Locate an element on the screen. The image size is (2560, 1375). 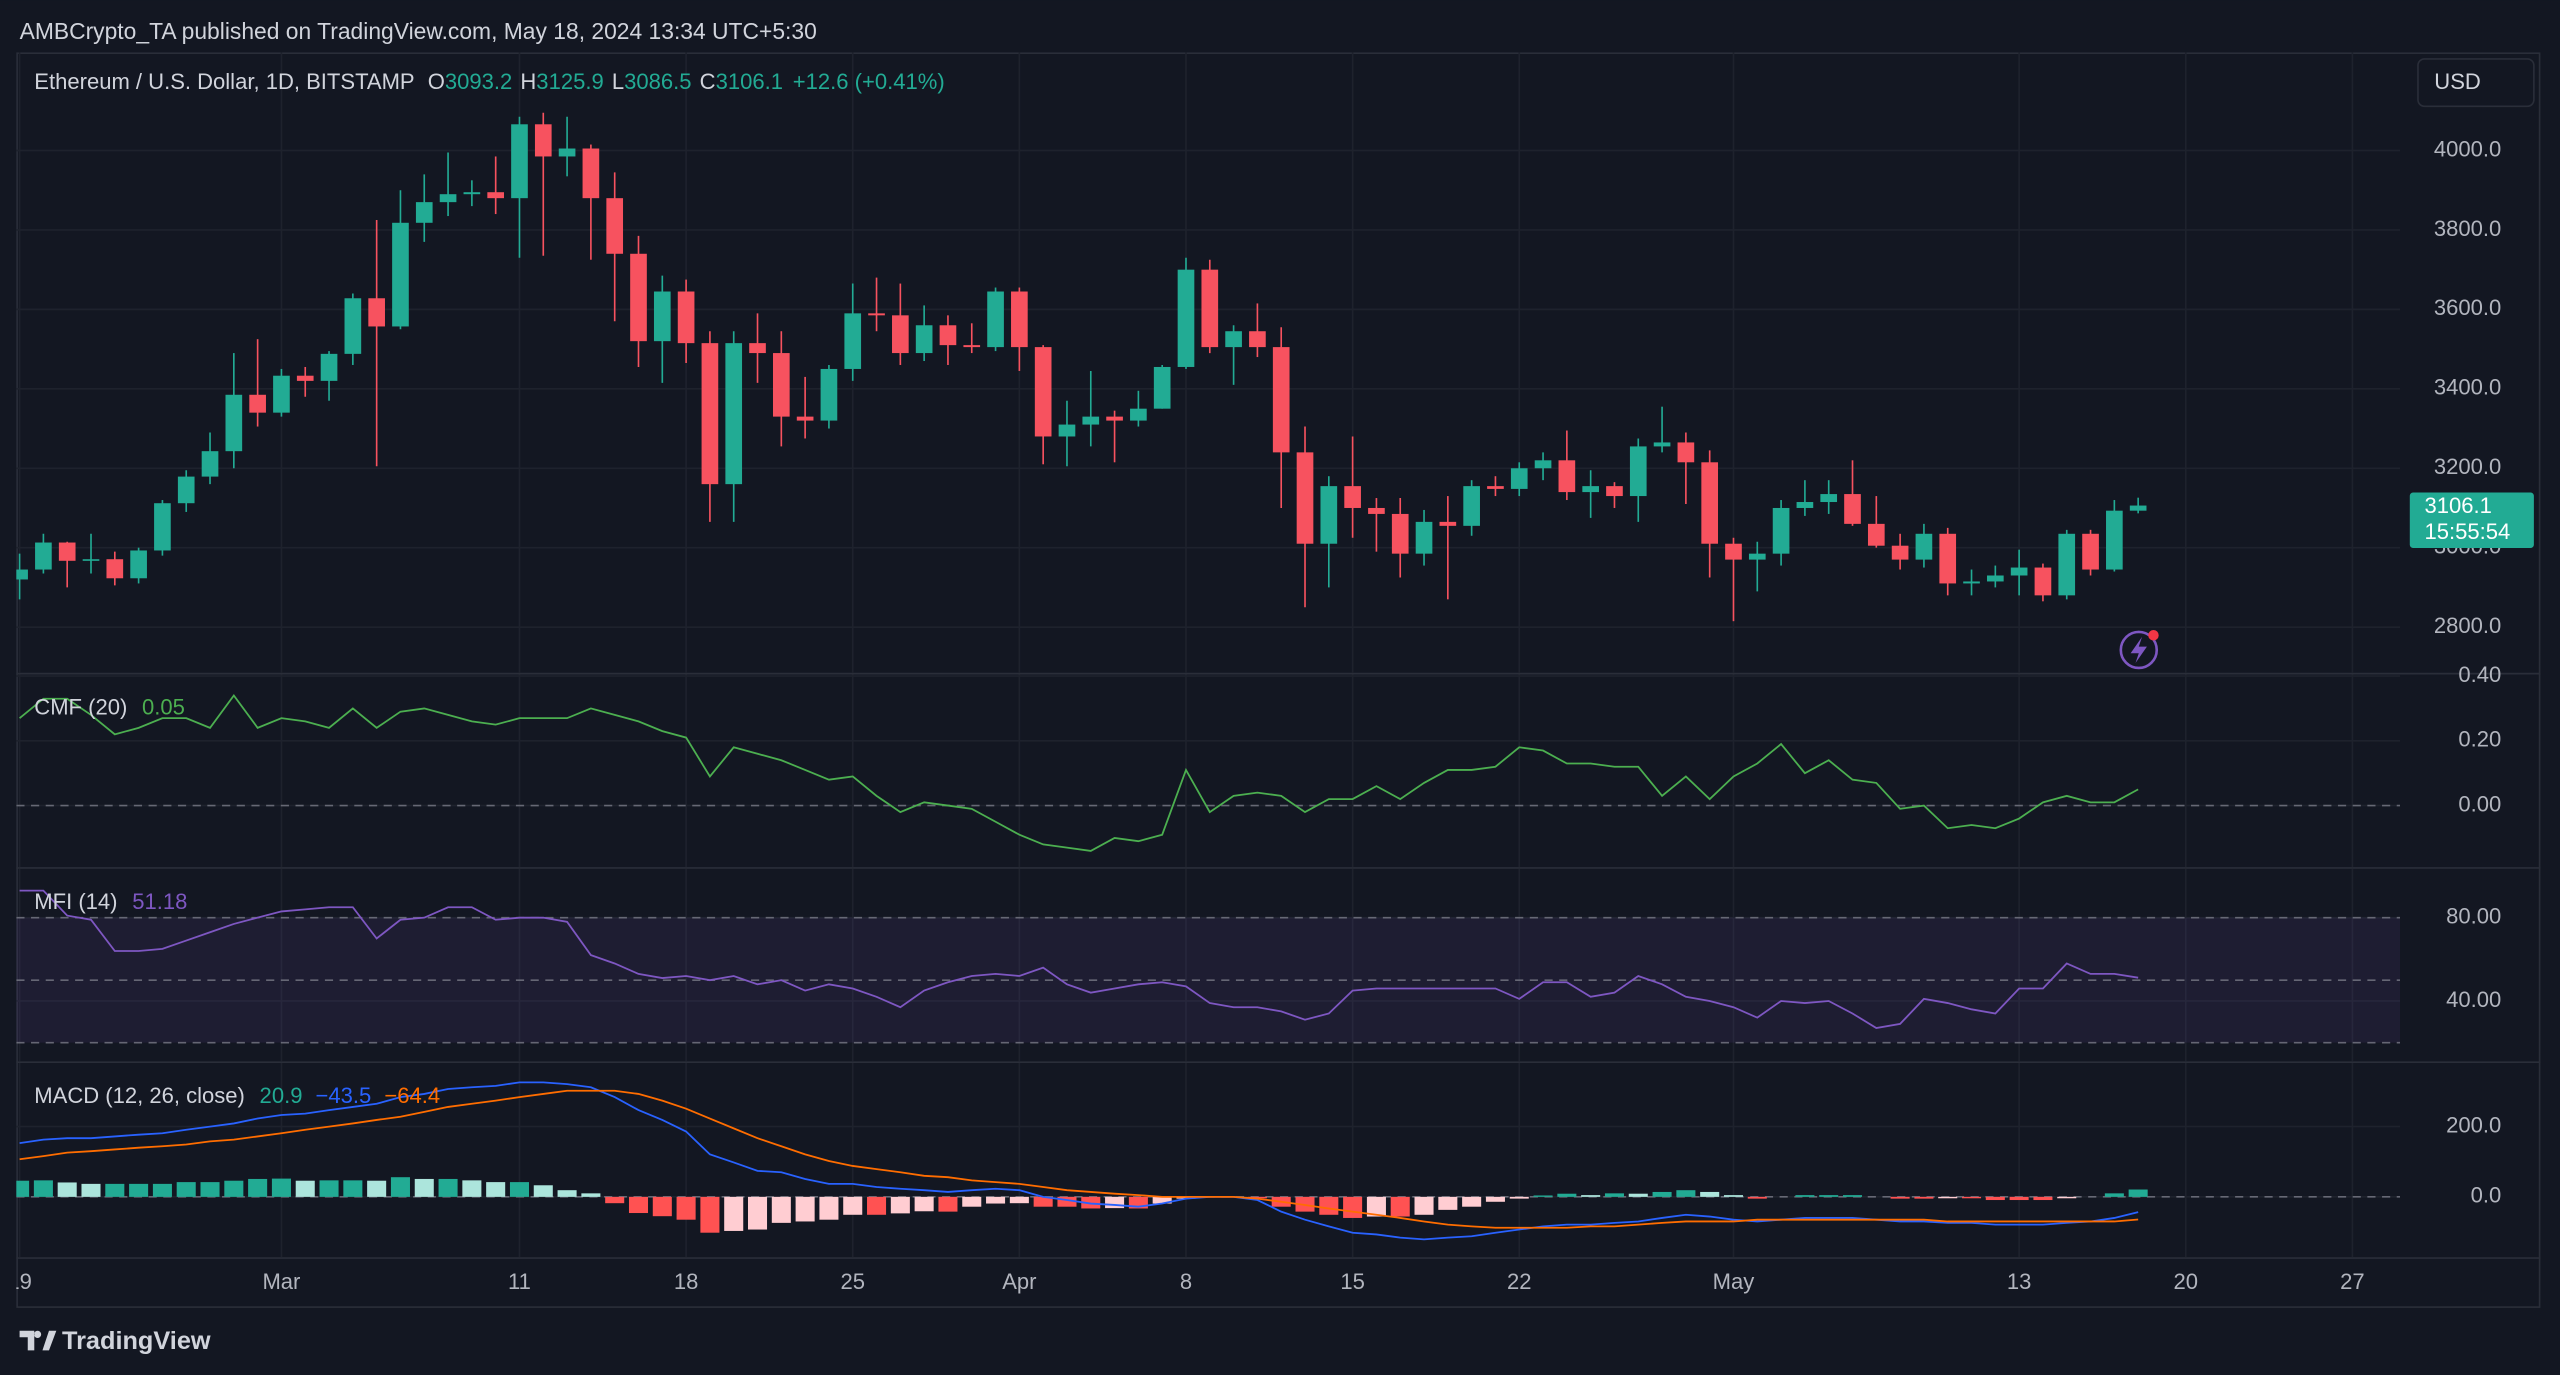
legend-text: MACD (12, 26, close) is located at coordinates (139, 1095).